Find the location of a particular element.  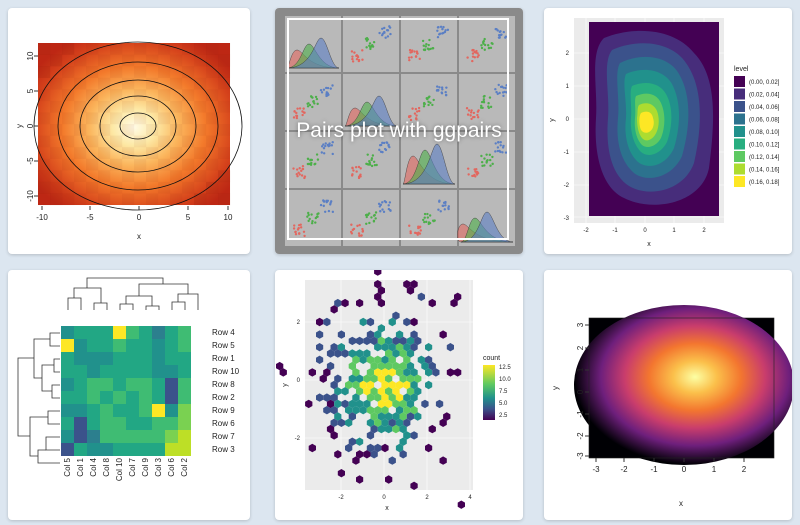

x-axis-label: x is located at coordinates (139, 236).